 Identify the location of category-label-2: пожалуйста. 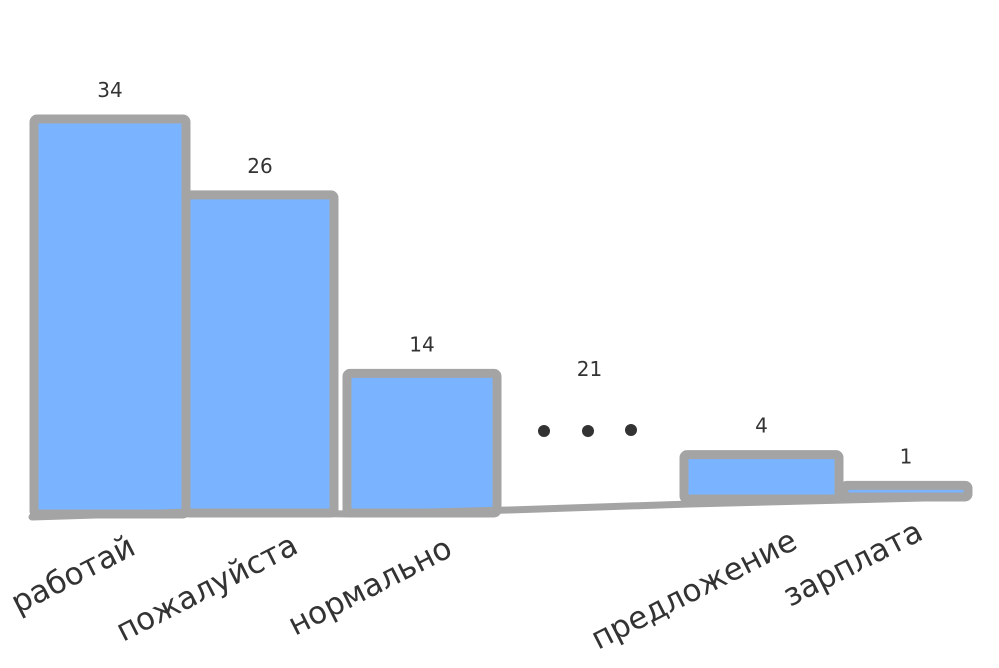
(206, 588).